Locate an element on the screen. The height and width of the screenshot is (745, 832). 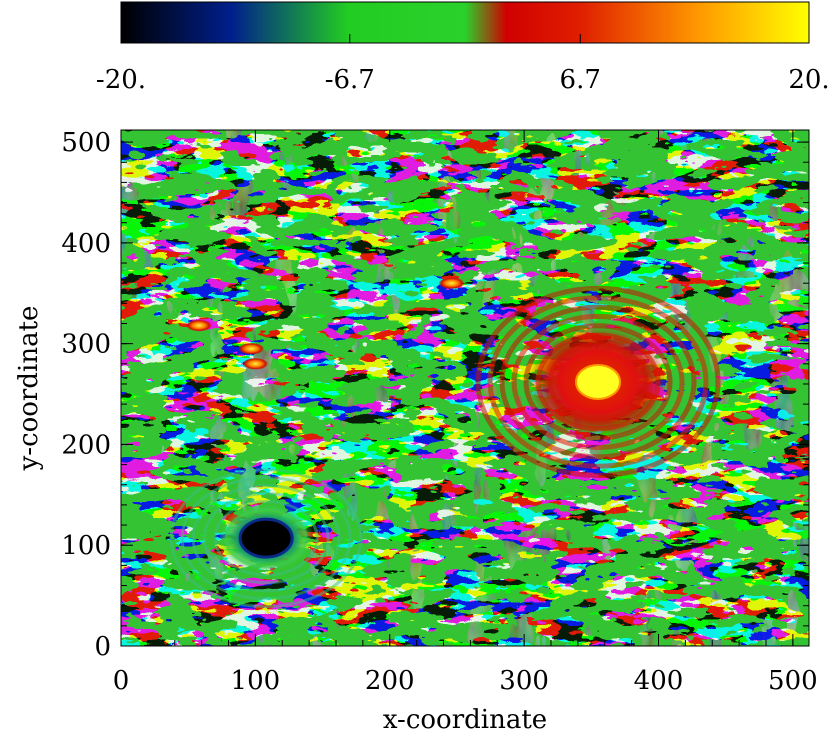
colorbar-tick-label: -6.7 is located at coordinates (350, 80).